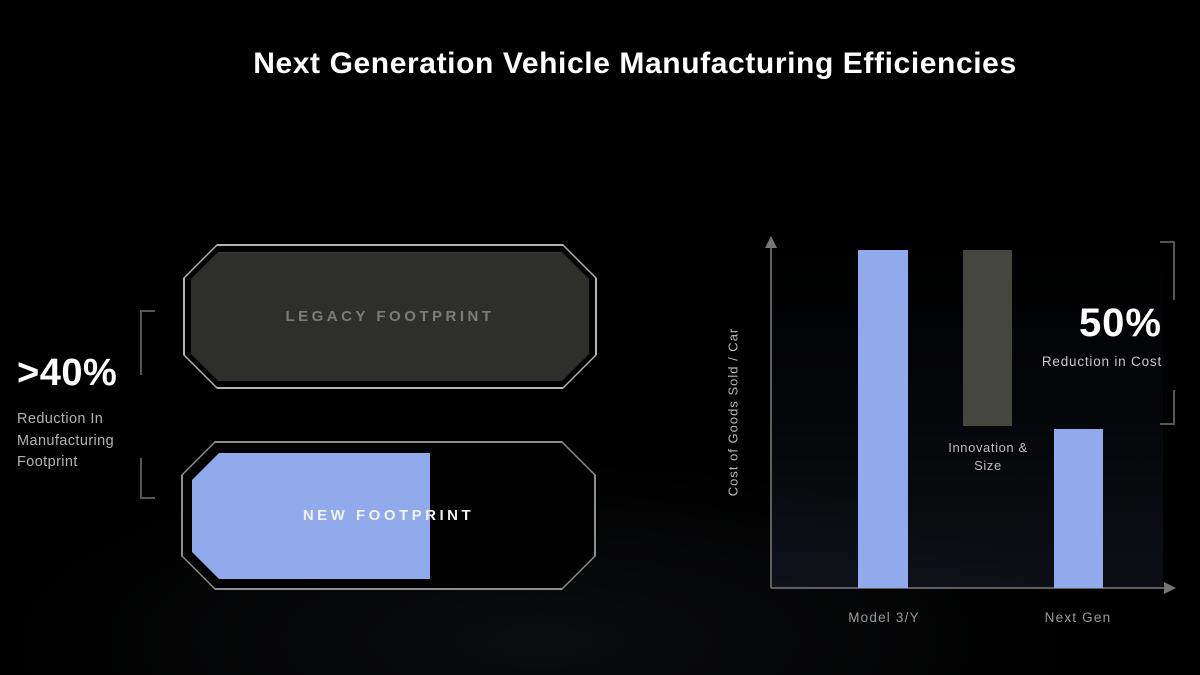 The width and height of the screenshot is (1200, 675). Describe the element at coordinates (883, 419) in the screenshot. I see `bar-model-3y` at that location.